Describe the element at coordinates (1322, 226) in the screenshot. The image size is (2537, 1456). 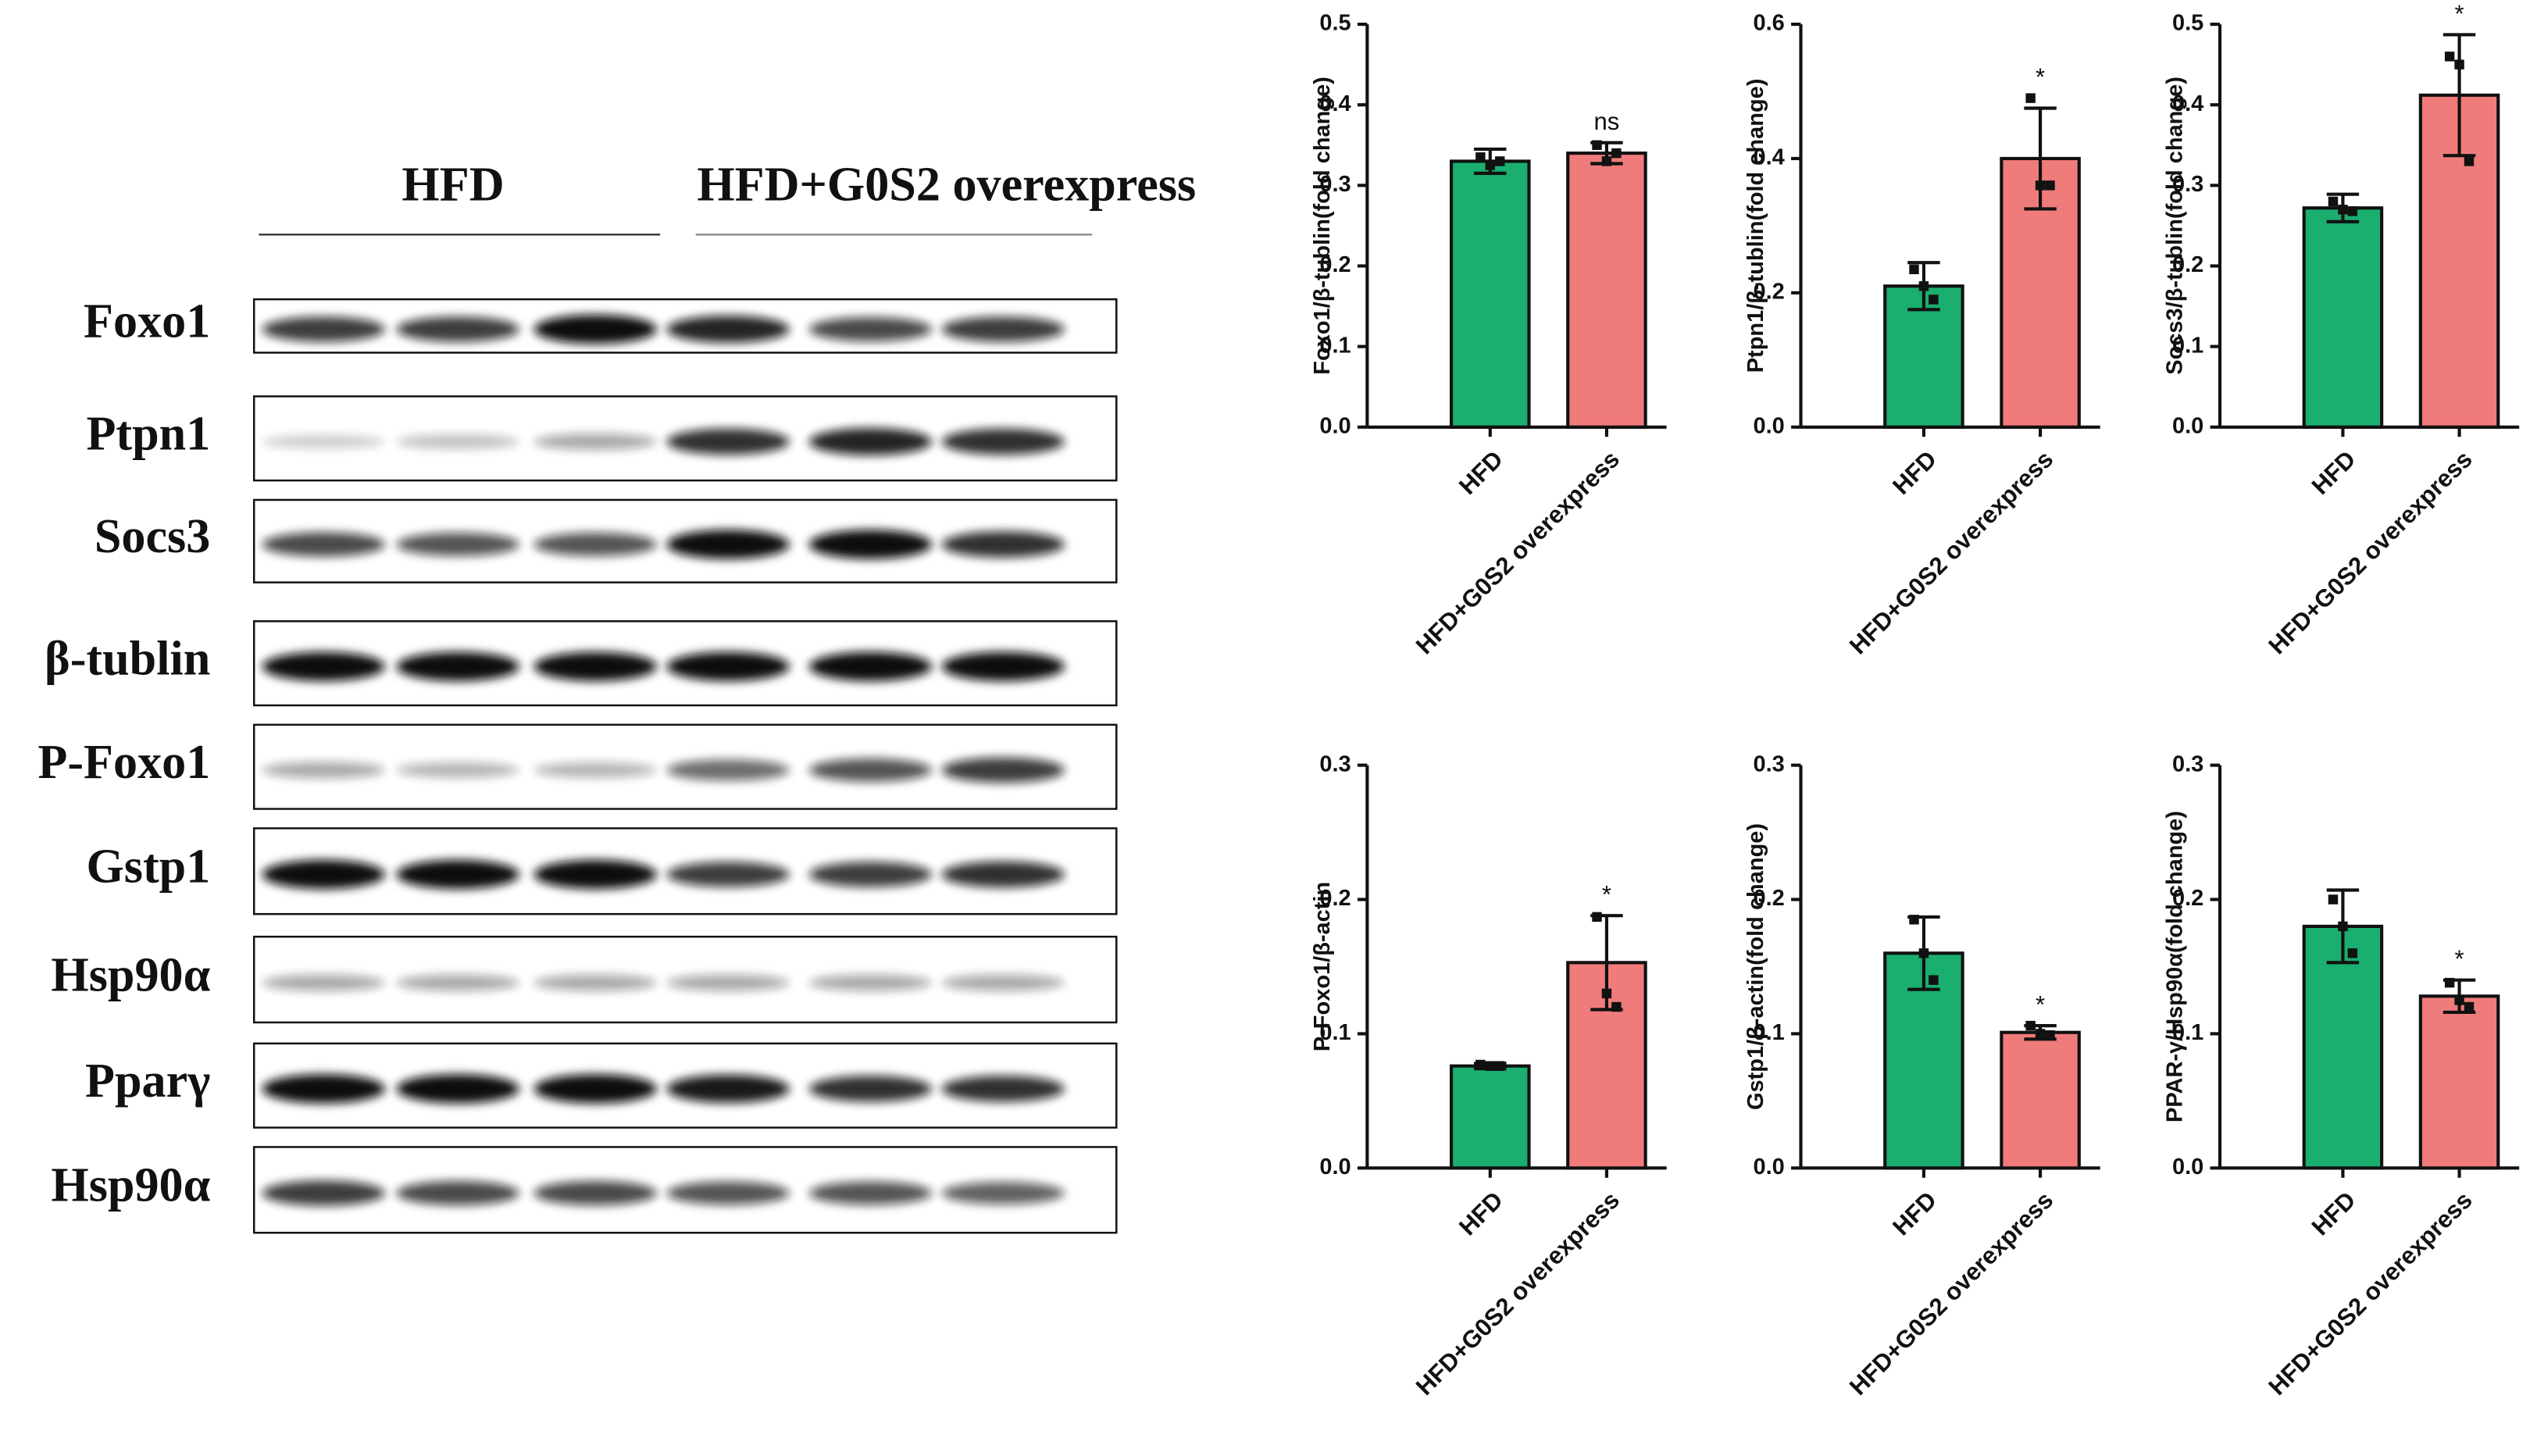
I see `y-axis-label: Foxo1/β-tublin(fold change)` at that location.